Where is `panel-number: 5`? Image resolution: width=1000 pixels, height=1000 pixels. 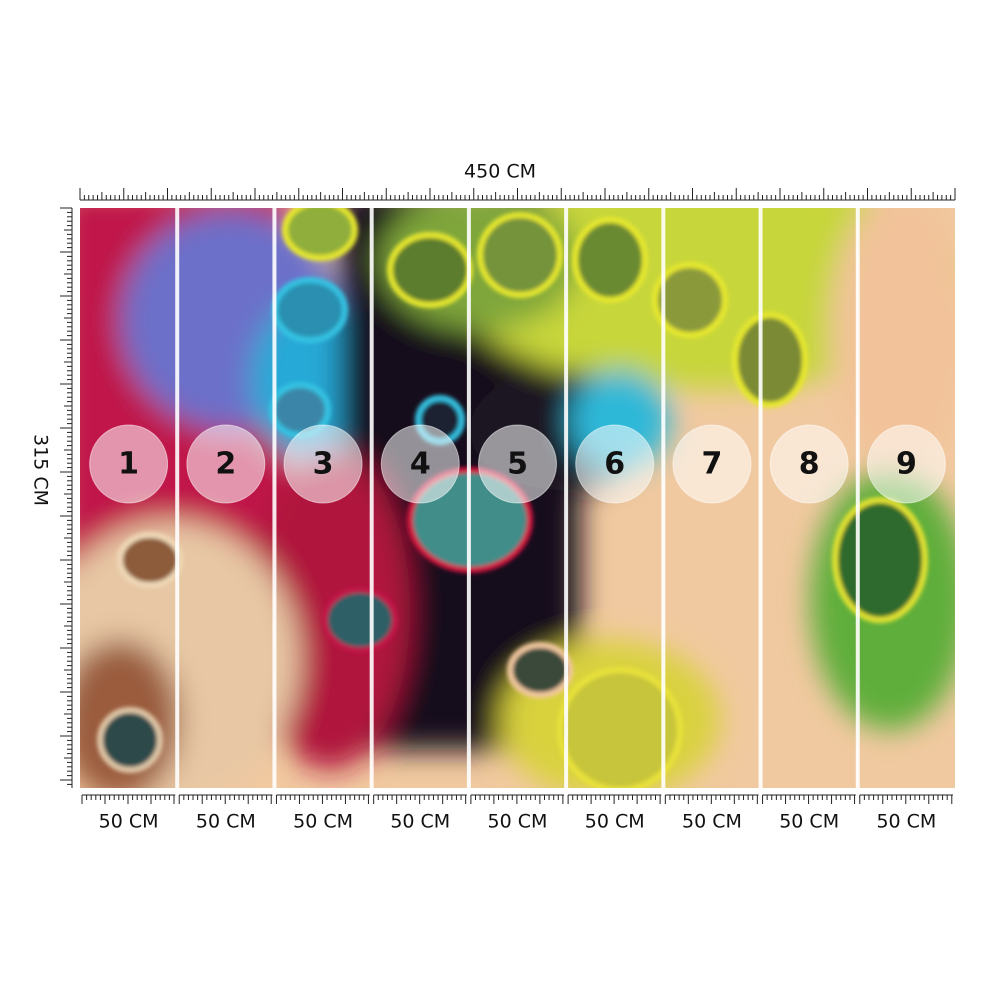 panel-number: 5 is located at coordinates (517, 464).